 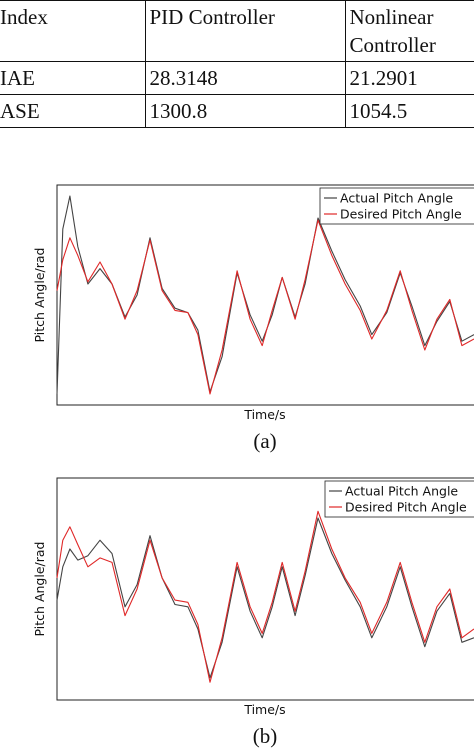 What do you see at coordinates (73, 111) in the screenshot?
I see `cell: ASE` at bounding box center [73, 111].